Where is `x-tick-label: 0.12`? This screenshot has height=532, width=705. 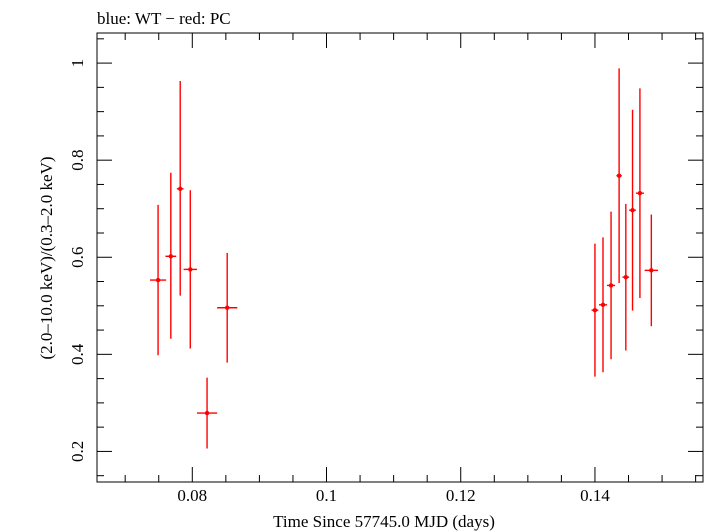 x-tick-label: 0.12 is located at coordinates (461, 495).